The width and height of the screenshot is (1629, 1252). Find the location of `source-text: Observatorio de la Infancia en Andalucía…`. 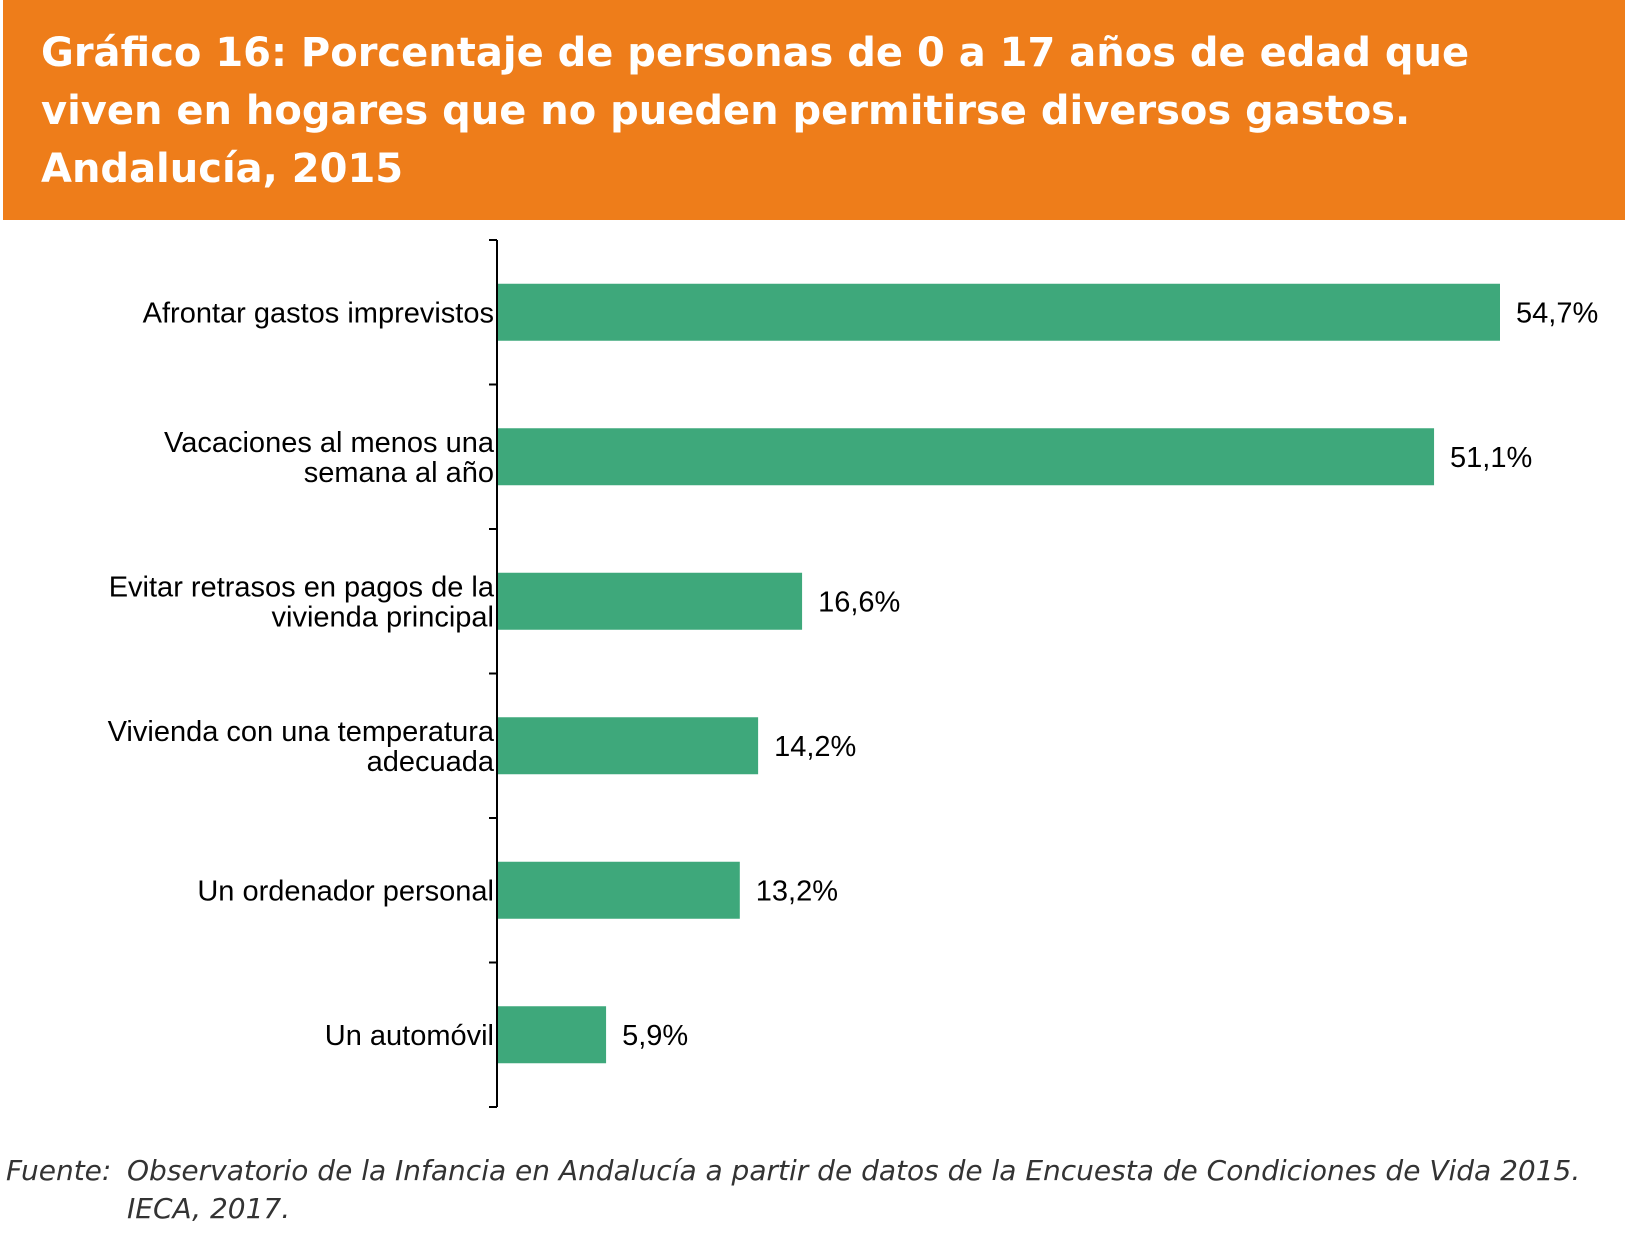

source-text: Observatorio de la Infancia en Andalucía… is located at coordinates (854, 1189).